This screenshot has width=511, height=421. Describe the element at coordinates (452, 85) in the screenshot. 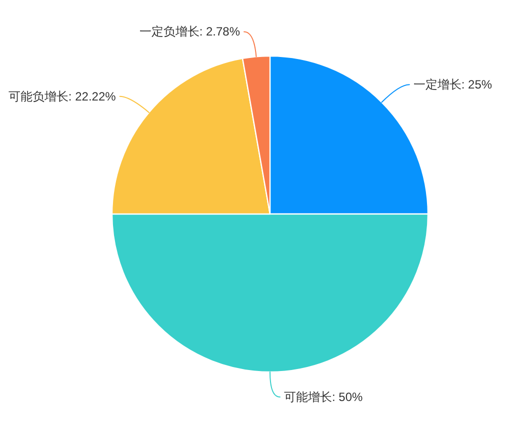

I see `slice-label: 一定增长: 25%` at that location.